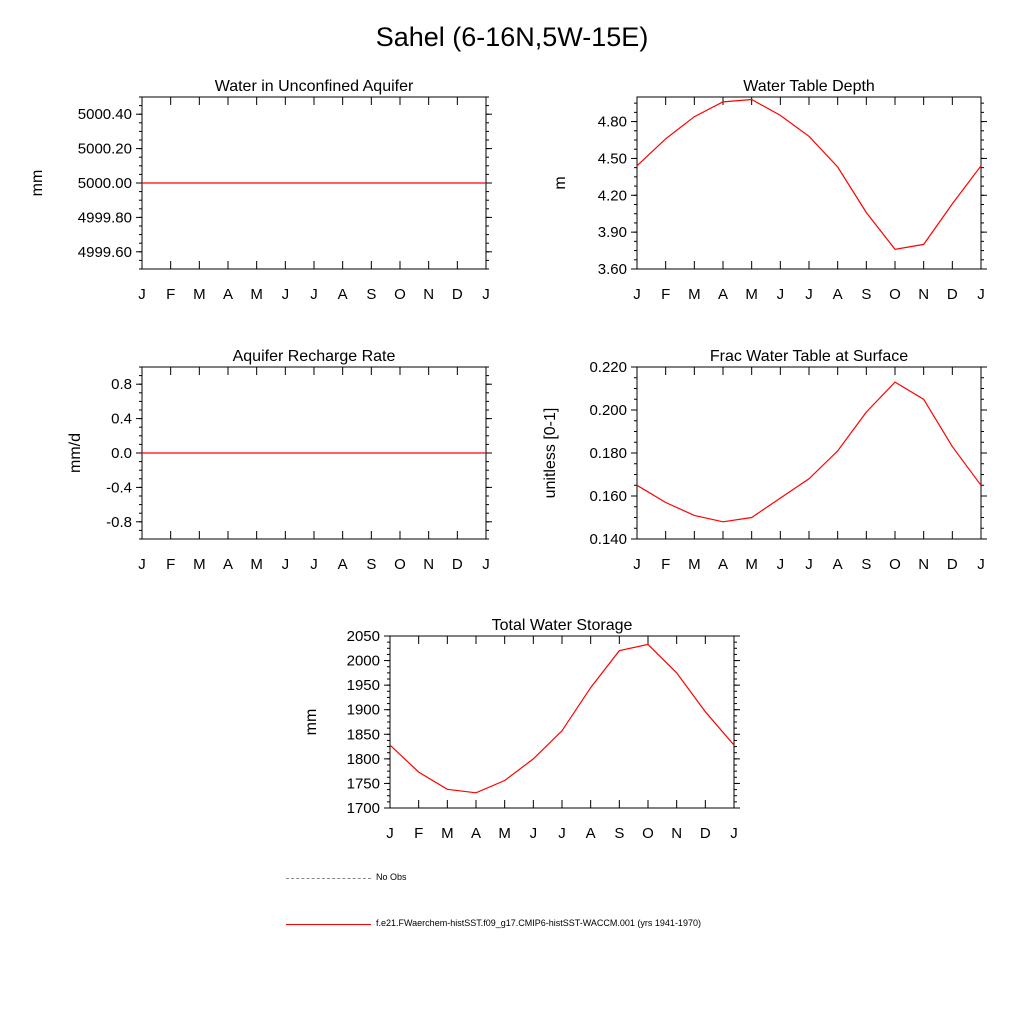 This screenshot has width=1024, height=1024. Describe the element at coordinates (328, 924) in the screenshot. I see `legend-model-swatch` at that location.